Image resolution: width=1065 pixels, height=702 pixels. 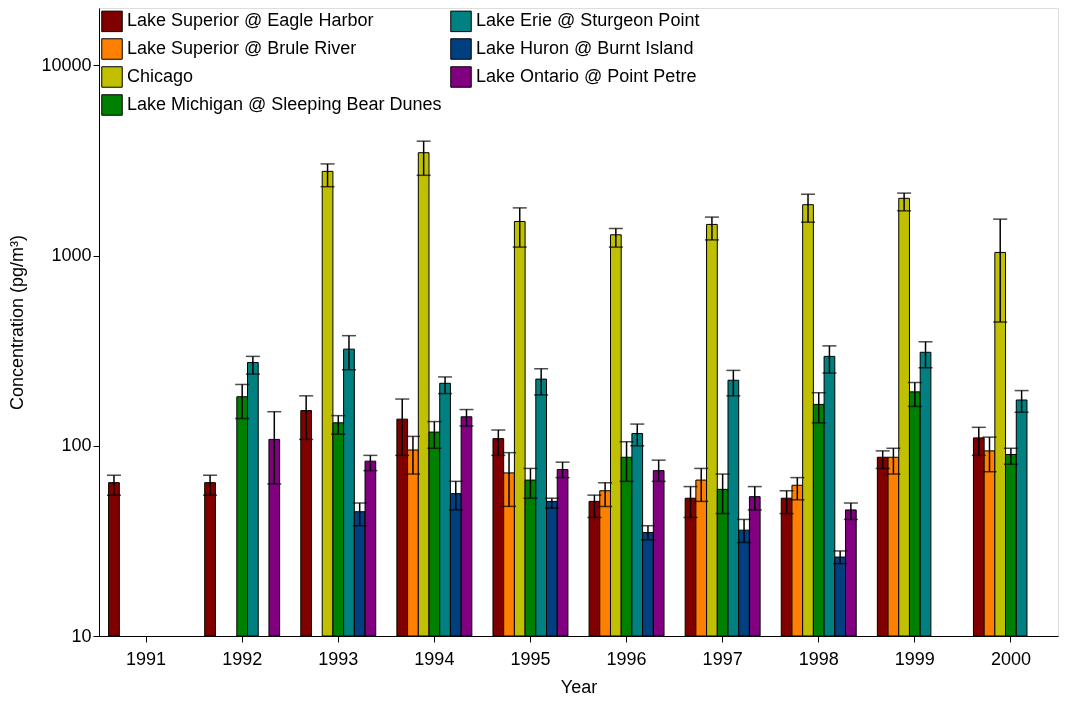 What do you see at coordinates (71, 255) in the screenshot?
I see `y-tick-label: 1000` at bounding box center [71, 255].